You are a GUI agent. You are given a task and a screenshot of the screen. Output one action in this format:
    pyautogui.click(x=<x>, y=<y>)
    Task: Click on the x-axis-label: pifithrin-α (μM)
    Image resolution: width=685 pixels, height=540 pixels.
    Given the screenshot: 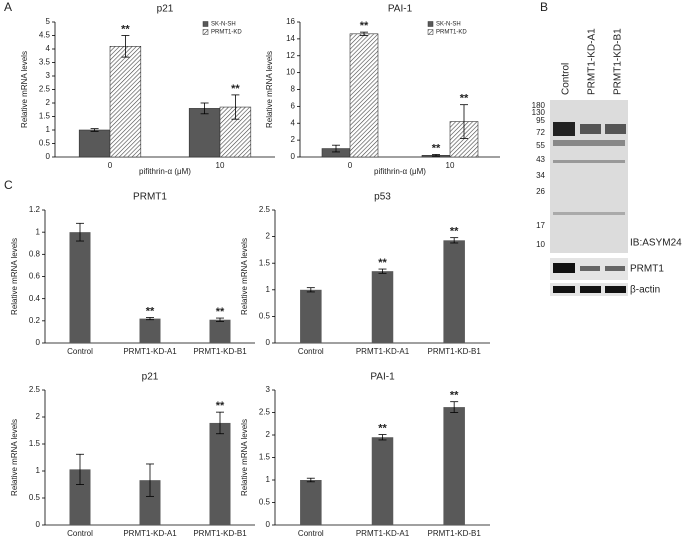 What is the action you would take?
    pyautogui.click(x=400, y=171)
    